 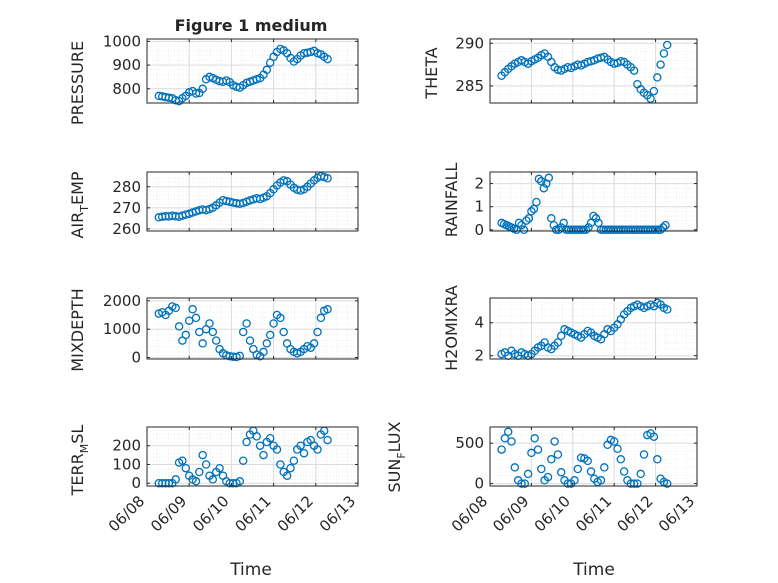 I want to click on y-tick-label: 4, so click(x=479, y=323).